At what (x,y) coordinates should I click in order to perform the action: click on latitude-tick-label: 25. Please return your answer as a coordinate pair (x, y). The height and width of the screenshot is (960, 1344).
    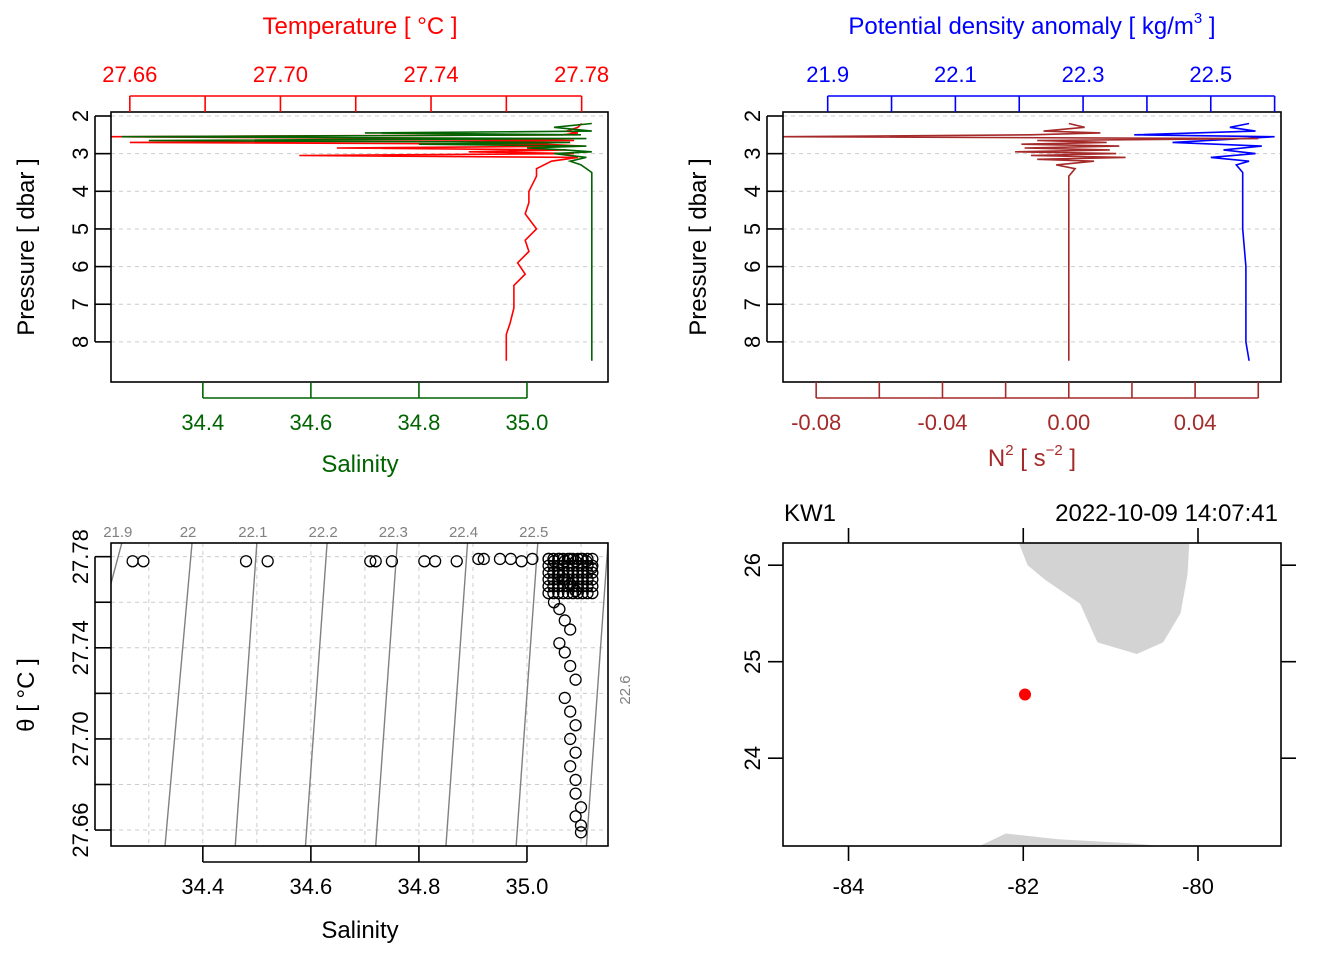
    Looking at the image, I should click on (752, 661).